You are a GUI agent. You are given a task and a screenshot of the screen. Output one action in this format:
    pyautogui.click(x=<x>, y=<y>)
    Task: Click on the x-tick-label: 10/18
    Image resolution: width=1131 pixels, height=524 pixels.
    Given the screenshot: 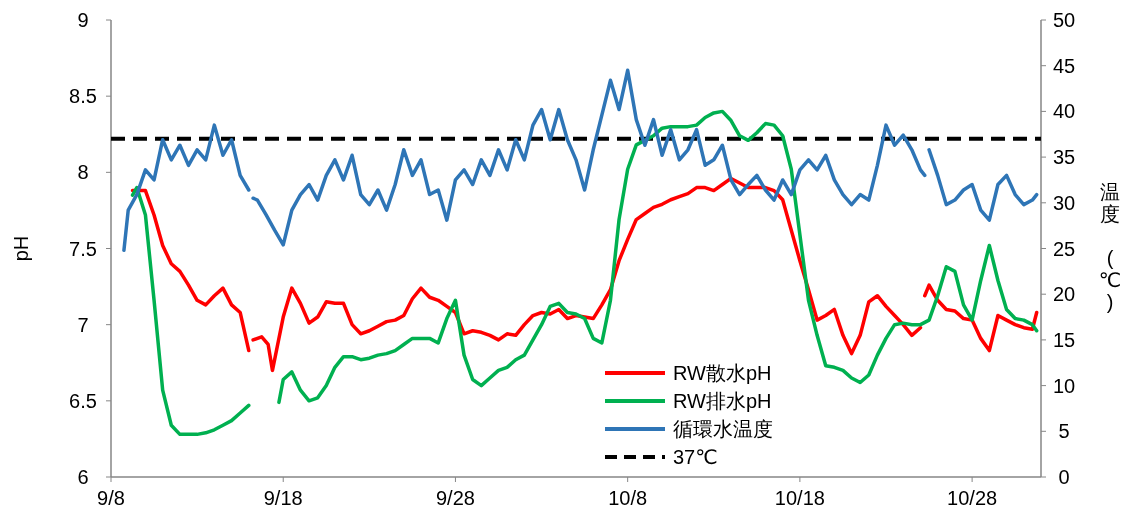 What is the action you would take?
    pyautogui.click(x=799, y=498)
    